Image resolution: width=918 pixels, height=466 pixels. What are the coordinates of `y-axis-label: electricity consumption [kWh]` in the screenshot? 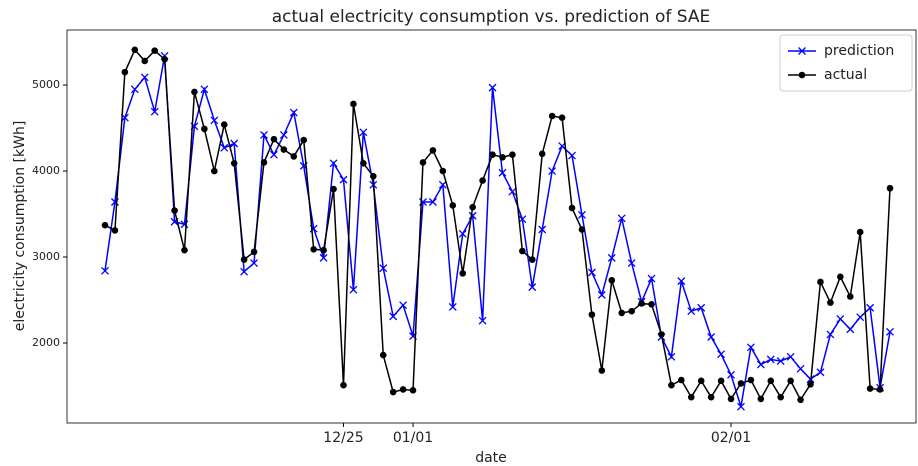 It's located at (20, 226).